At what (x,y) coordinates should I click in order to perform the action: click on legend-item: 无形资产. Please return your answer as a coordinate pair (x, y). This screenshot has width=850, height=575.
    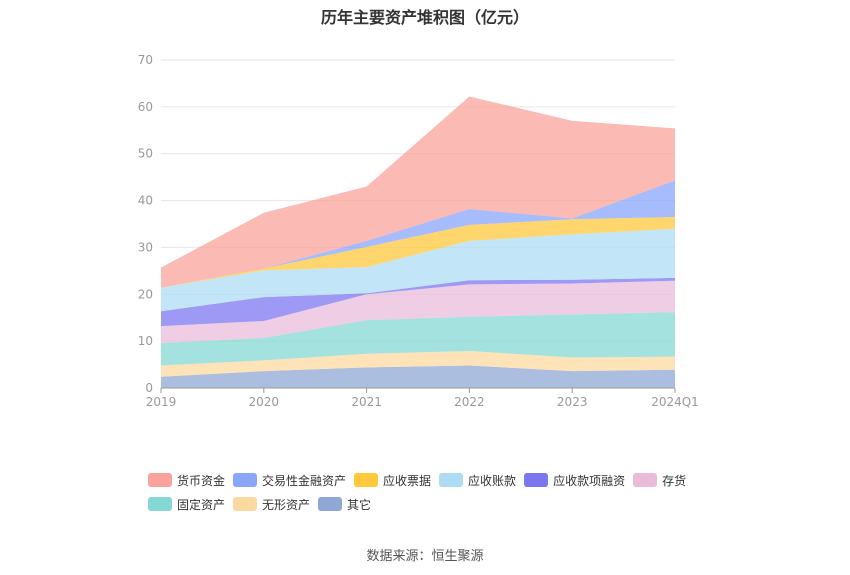
    Looking at the image, I should click on (271, 504).